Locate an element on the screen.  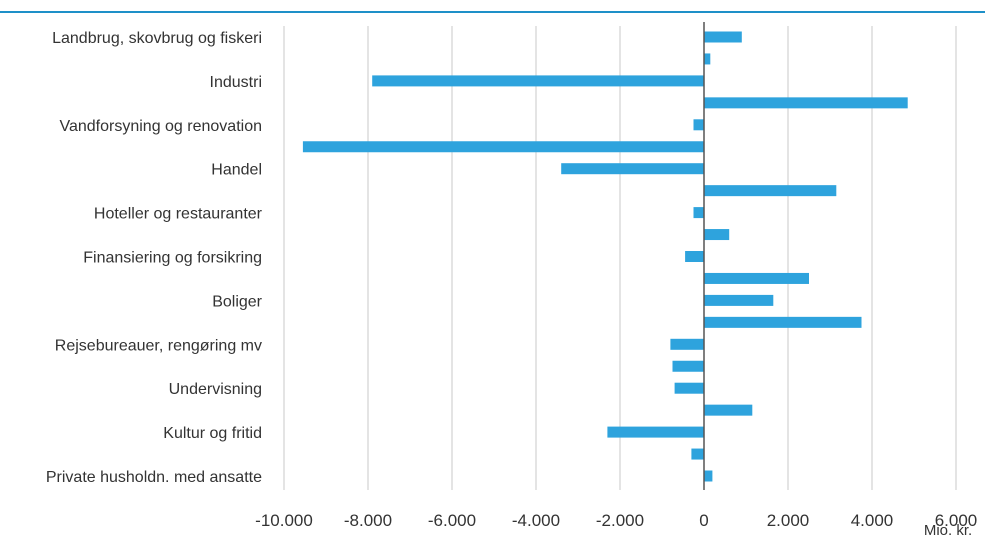
x-tick-label: -8.000 is located at coordinates (368, 520).